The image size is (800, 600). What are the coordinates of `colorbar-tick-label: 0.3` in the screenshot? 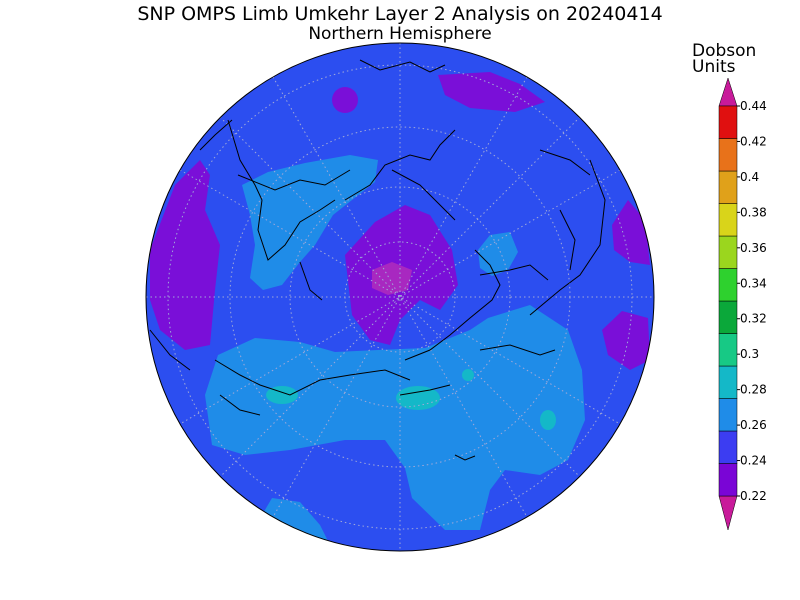 It's located at (749, 354).